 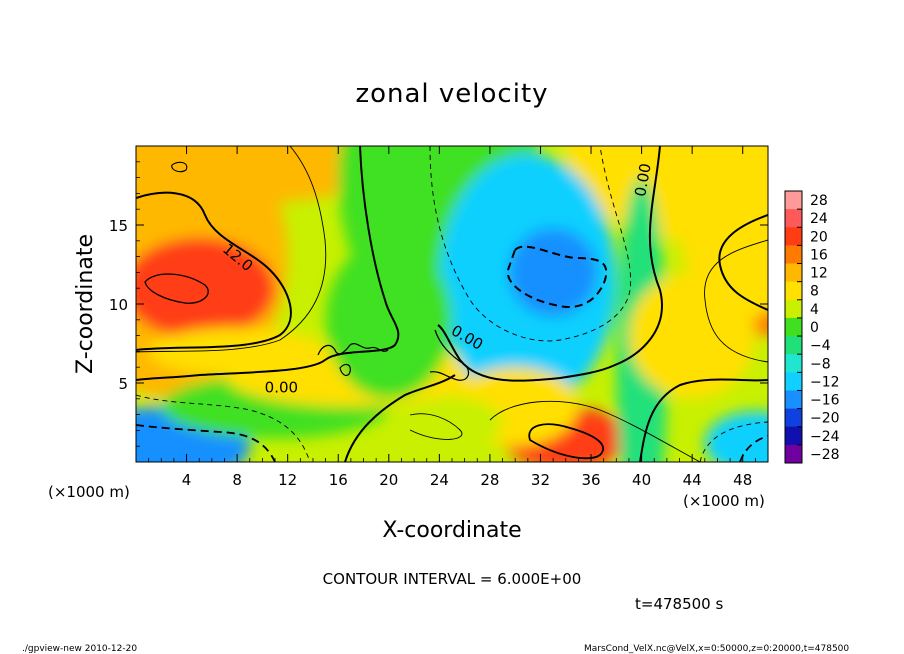 What do you see at coordinates (79, 649) in the screenshot?
I see `footer-left: ./gpview-new 2010-12-20` at bounding box center [79, 649].